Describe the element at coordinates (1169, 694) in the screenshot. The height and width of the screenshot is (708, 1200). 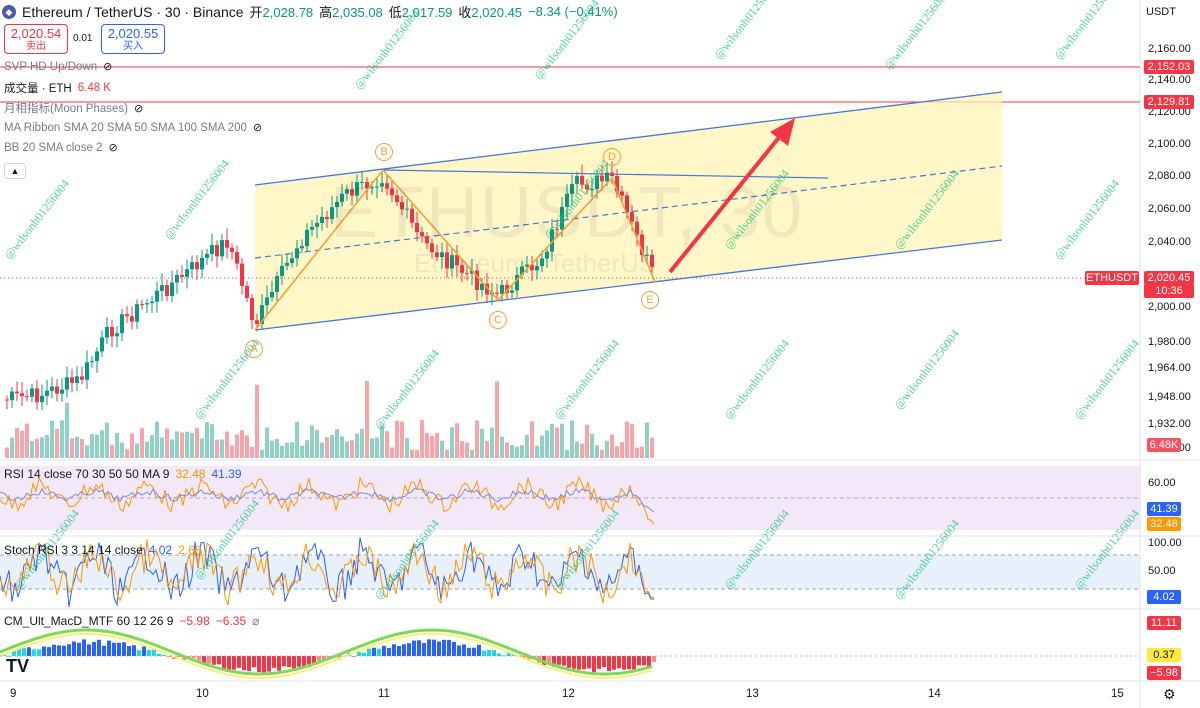
I see `settings-gear-icon: ⚙` at that location.